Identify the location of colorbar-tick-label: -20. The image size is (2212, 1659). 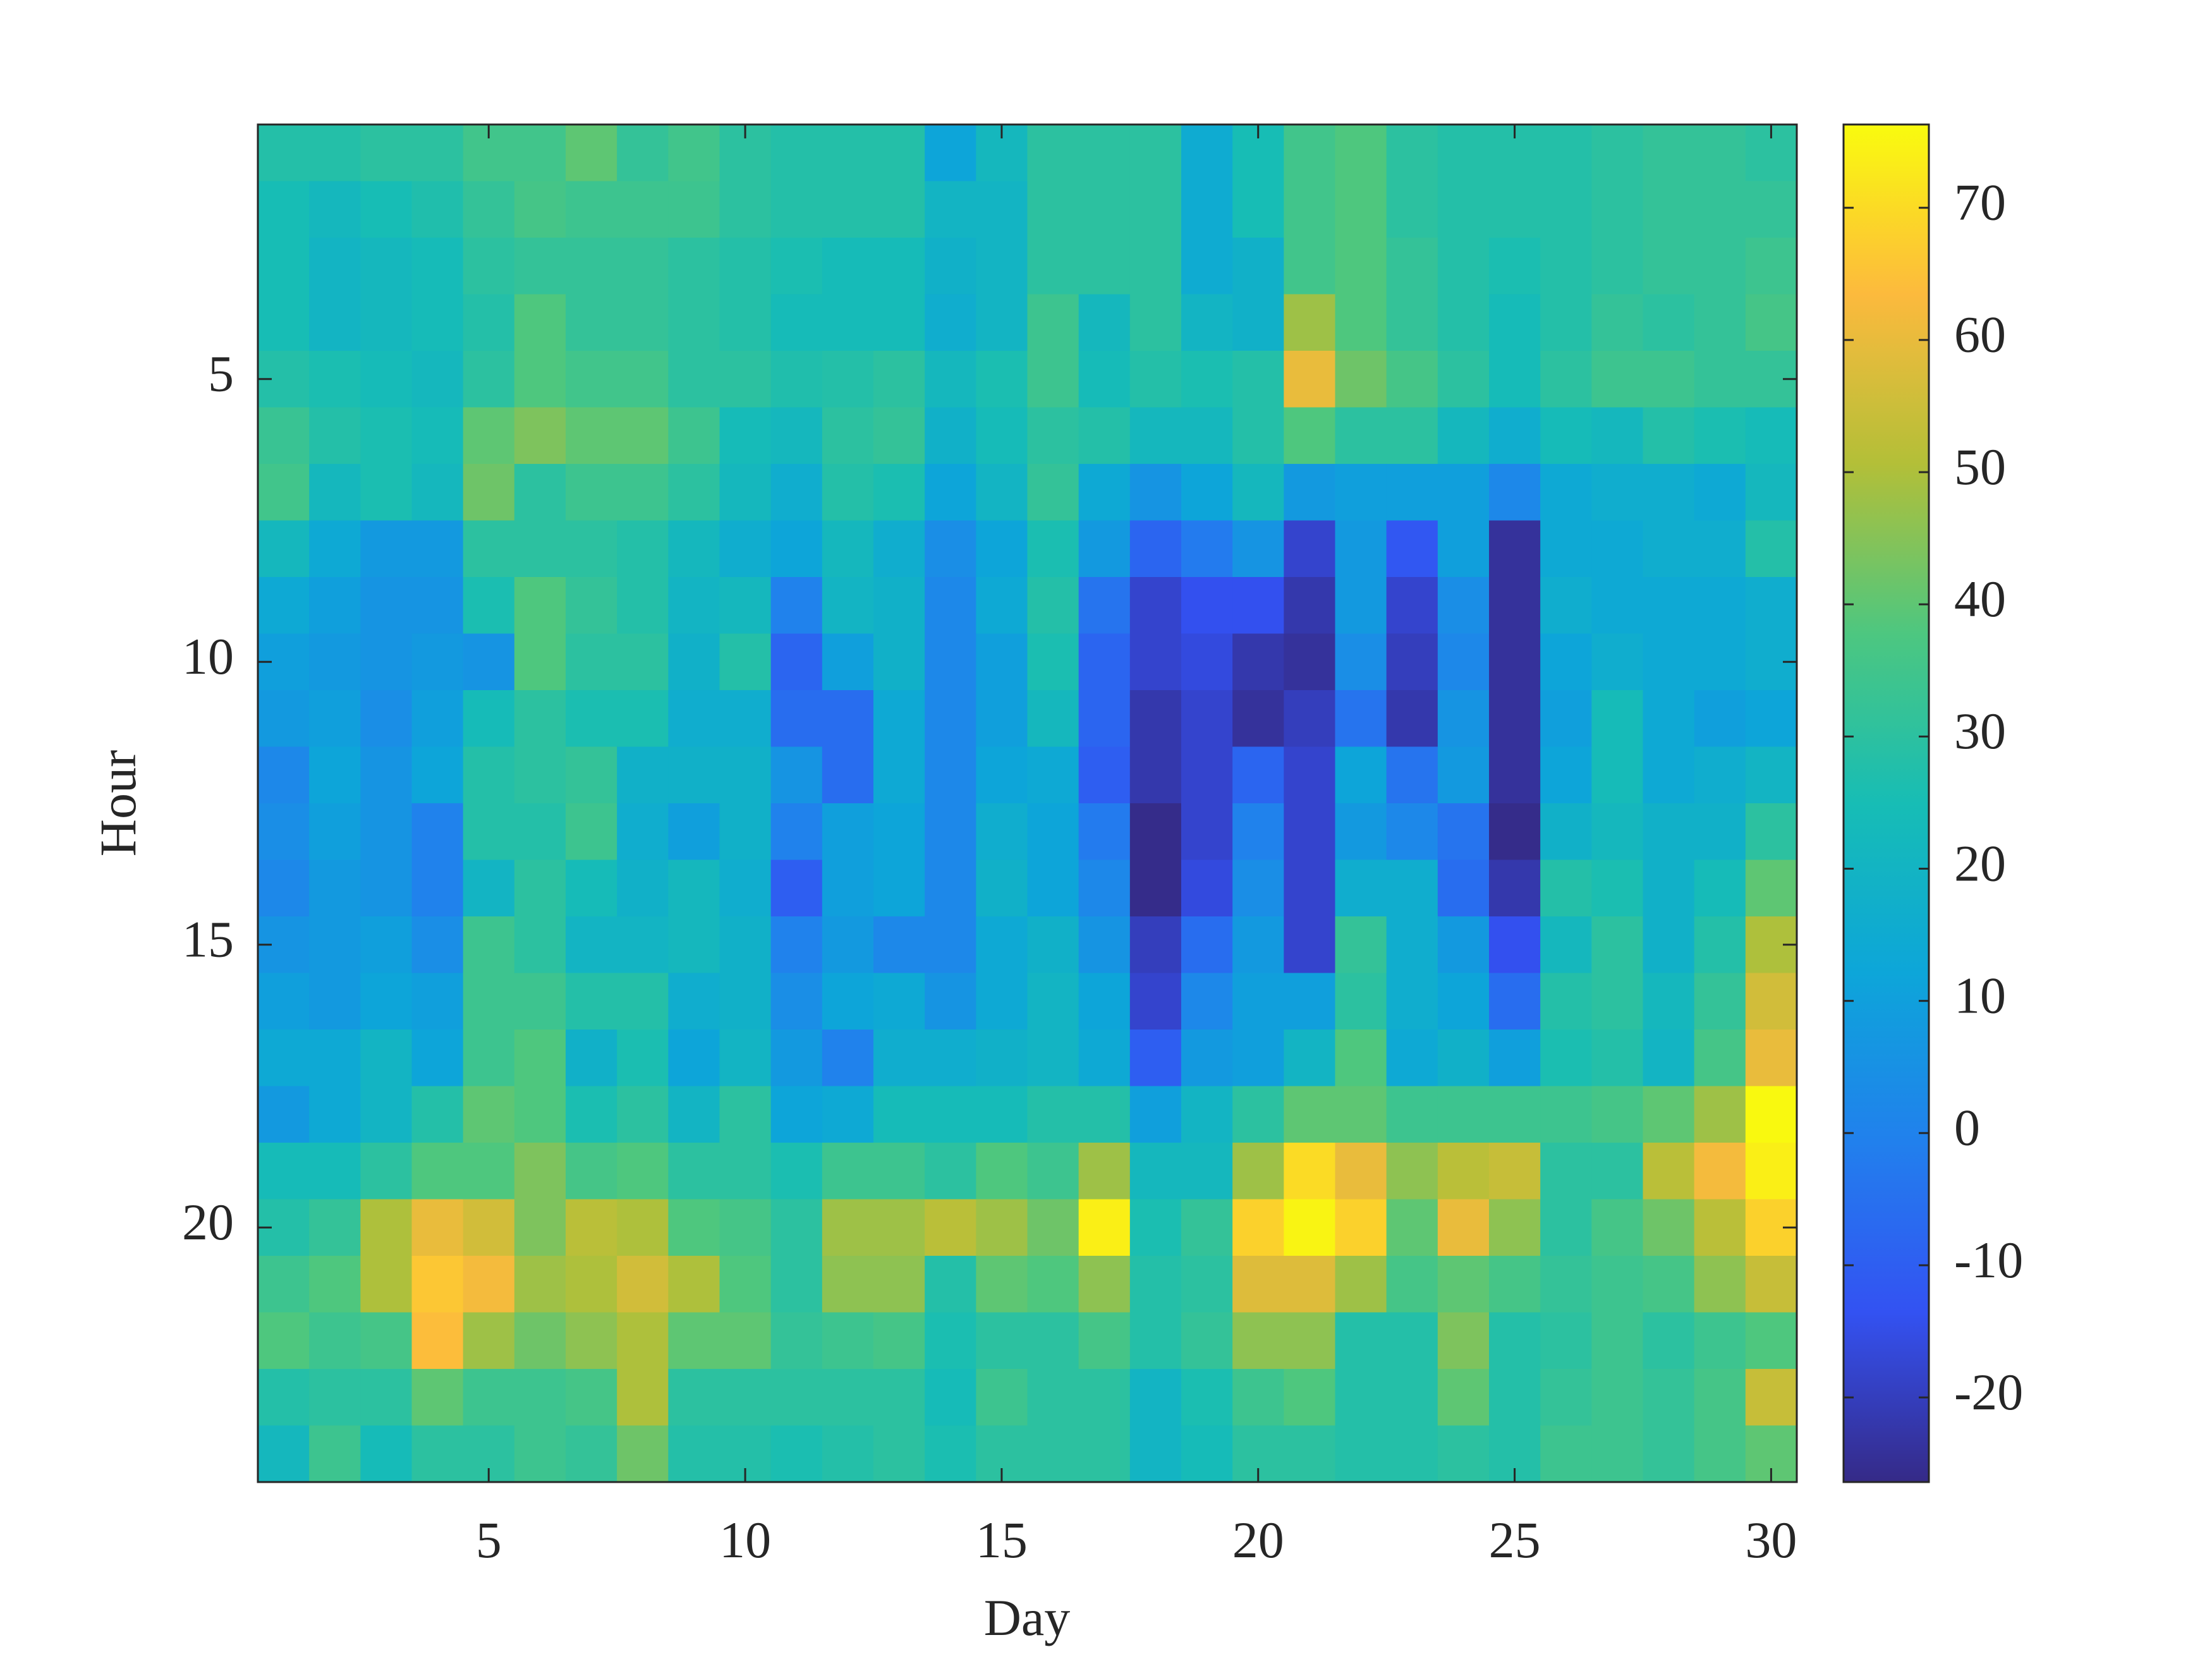
(1988, 1392).